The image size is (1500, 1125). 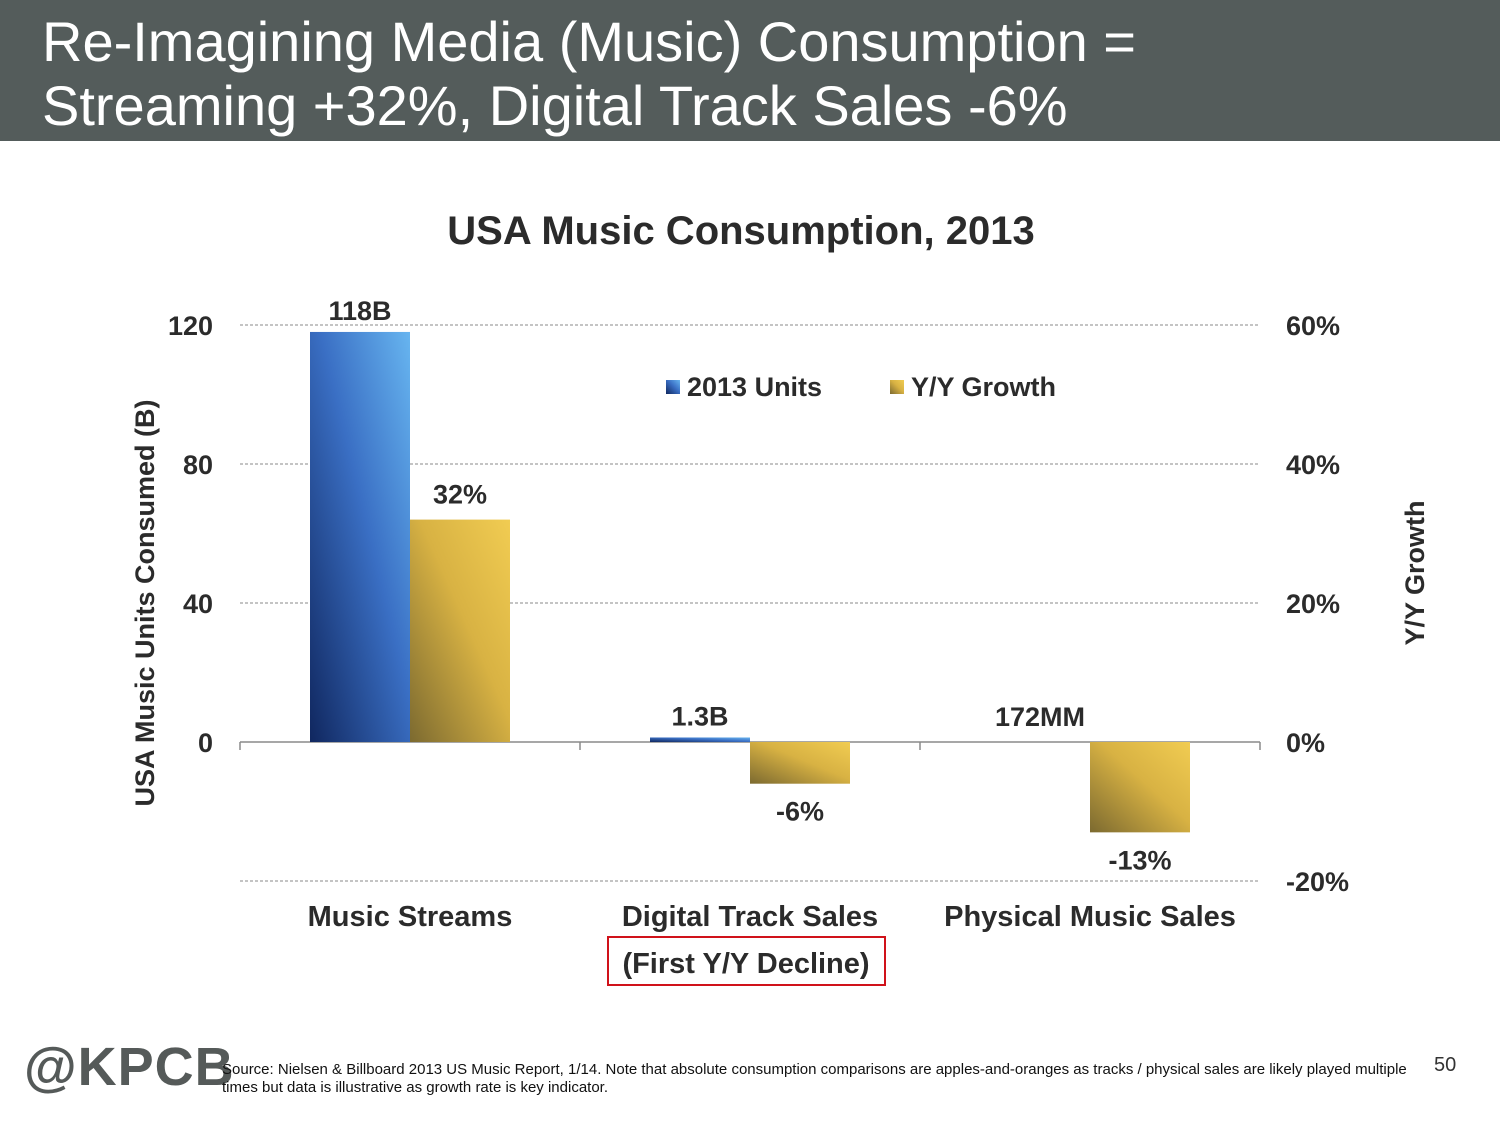 What do you see at coordinates (1139, 860) in the screenshot?
I see `data-label-growth: -13%` at bounding box center [1139, 860].